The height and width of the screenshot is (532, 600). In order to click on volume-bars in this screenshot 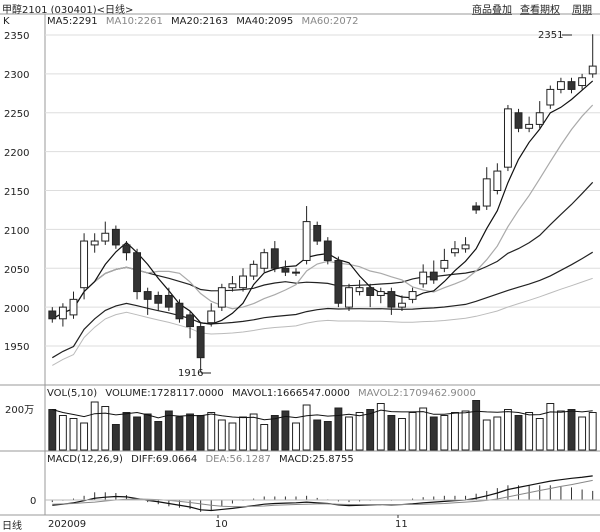, I will do `click(322, 425)`.